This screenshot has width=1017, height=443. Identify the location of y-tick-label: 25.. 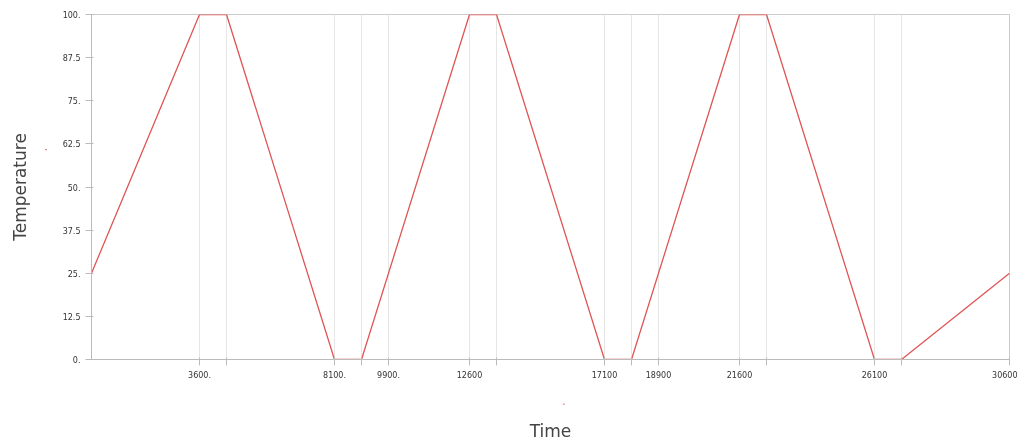
(74, 274).